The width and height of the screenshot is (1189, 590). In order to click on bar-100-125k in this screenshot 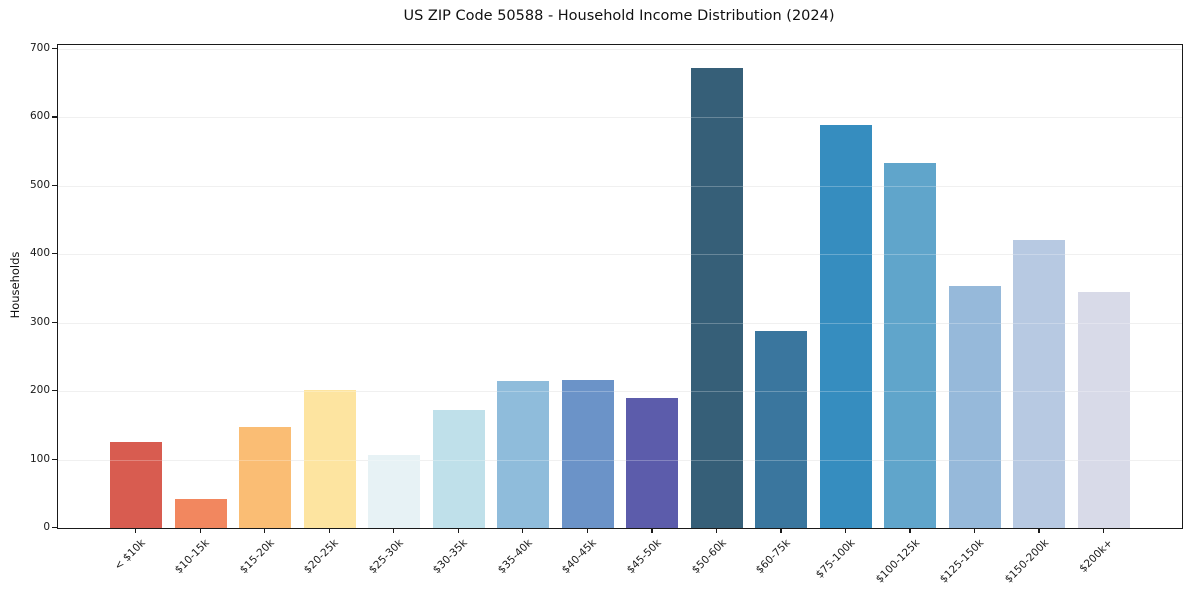, I will do `click(910, 345)`.